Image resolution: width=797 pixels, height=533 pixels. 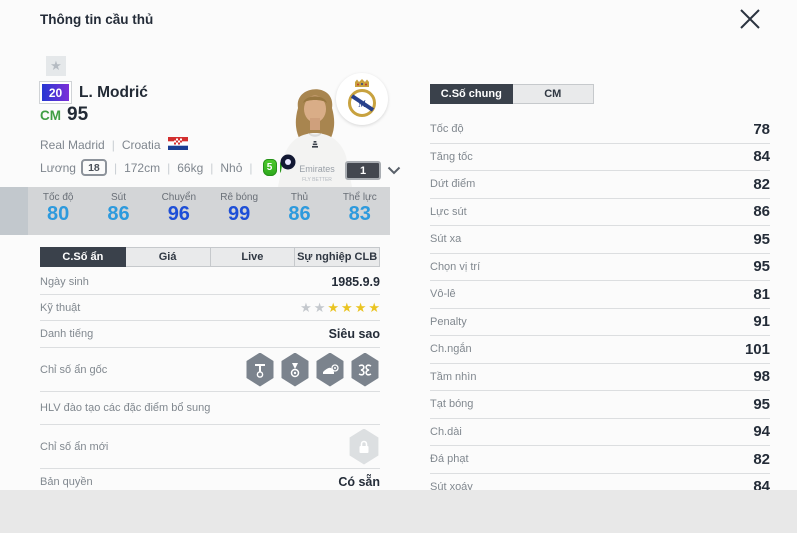 I want to click on attribute-row: Penalty 91, so click(x=600, y=322).